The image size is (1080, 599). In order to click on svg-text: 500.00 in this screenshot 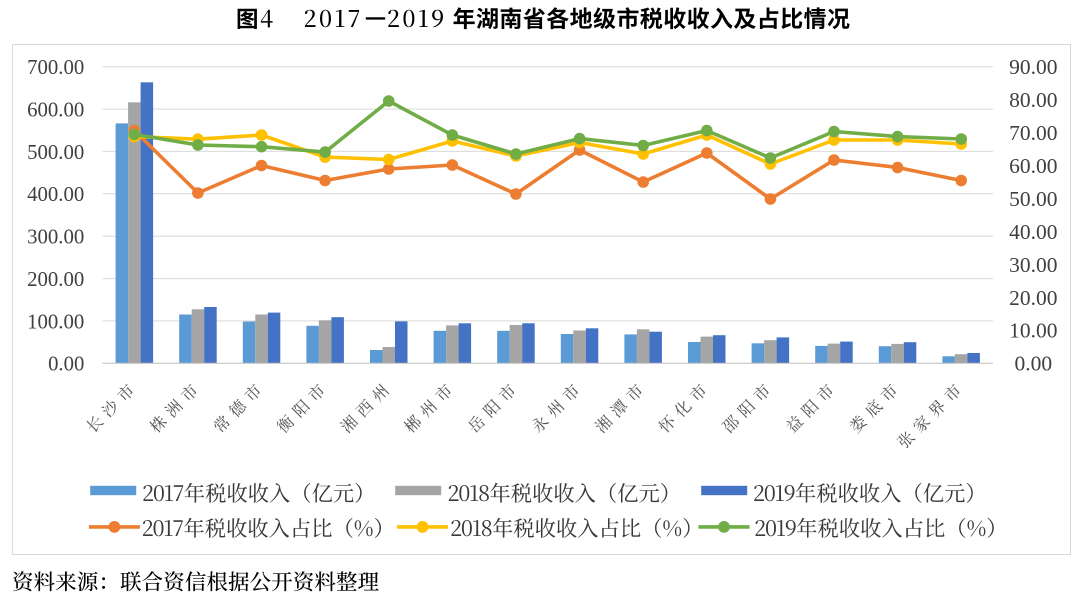, I will do `click(55, 152)`.